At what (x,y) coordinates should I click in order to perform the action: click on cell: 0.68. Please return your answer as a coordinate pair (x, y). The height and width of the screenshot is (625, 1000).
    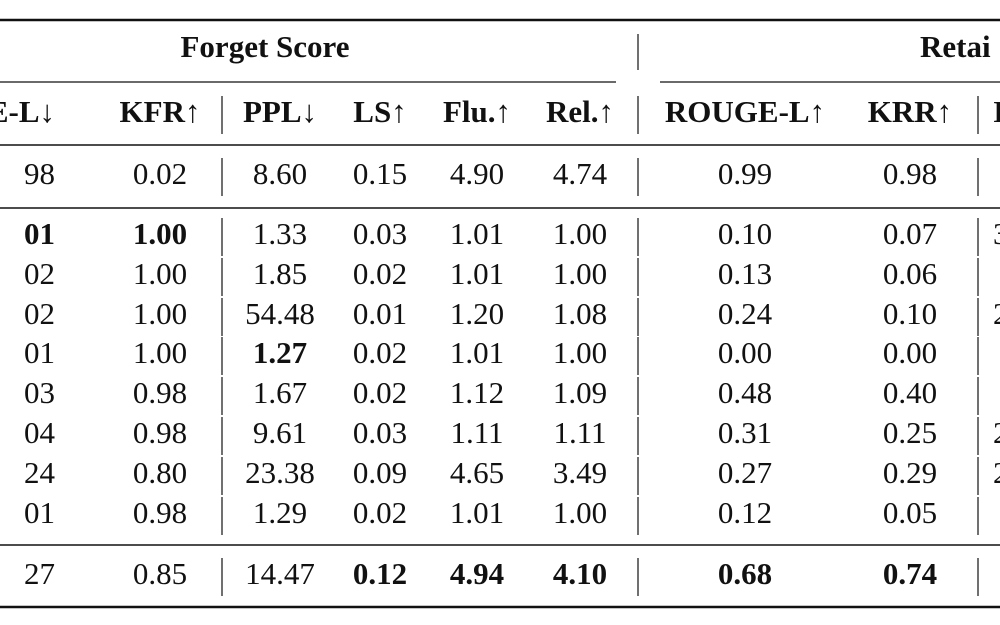
    Looking at the image, I should click on (745, 573).